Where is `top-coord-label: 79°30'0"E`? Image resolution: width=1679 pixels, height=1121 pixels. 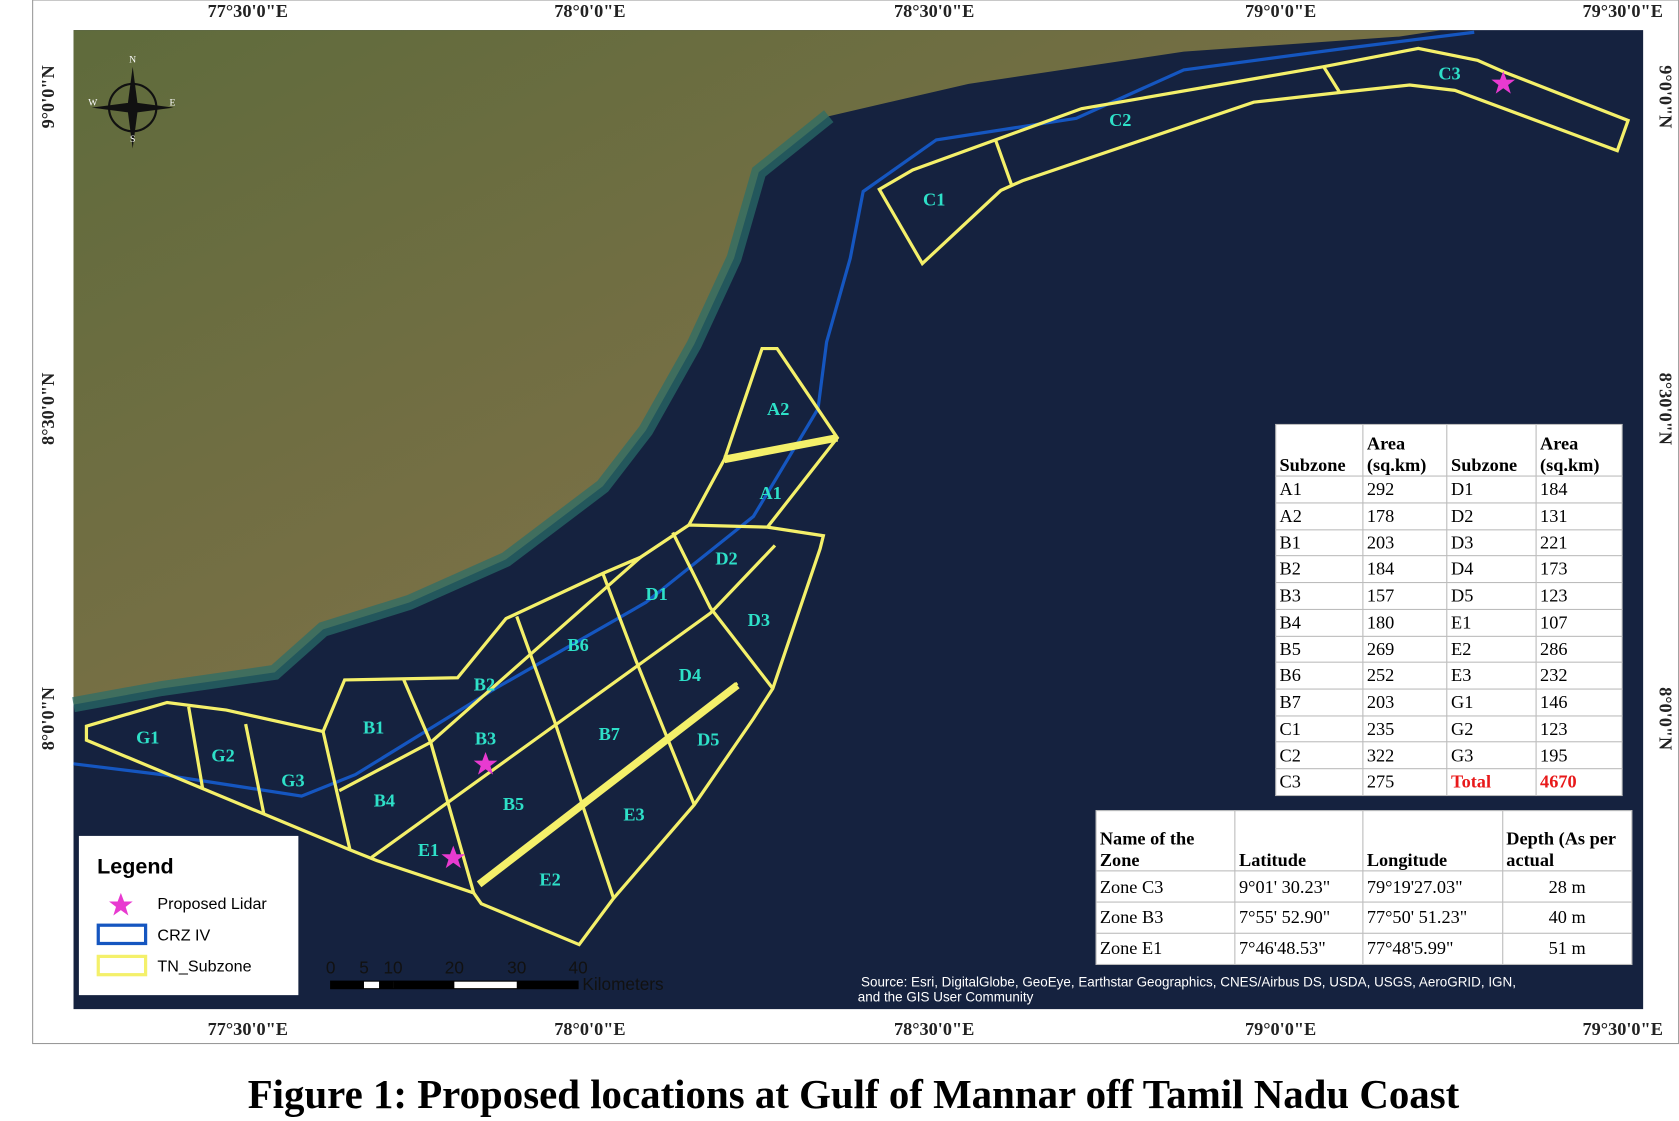
top-coord-label: 79°30'0"E is located at coordinates (1623, 11).